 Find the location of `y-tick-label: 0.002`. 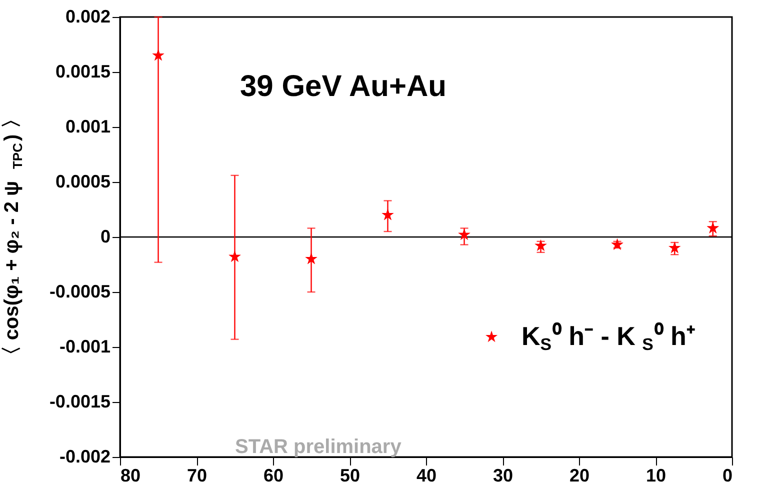

y-tick-label: 0.002 is located at coordinates (87, 16).